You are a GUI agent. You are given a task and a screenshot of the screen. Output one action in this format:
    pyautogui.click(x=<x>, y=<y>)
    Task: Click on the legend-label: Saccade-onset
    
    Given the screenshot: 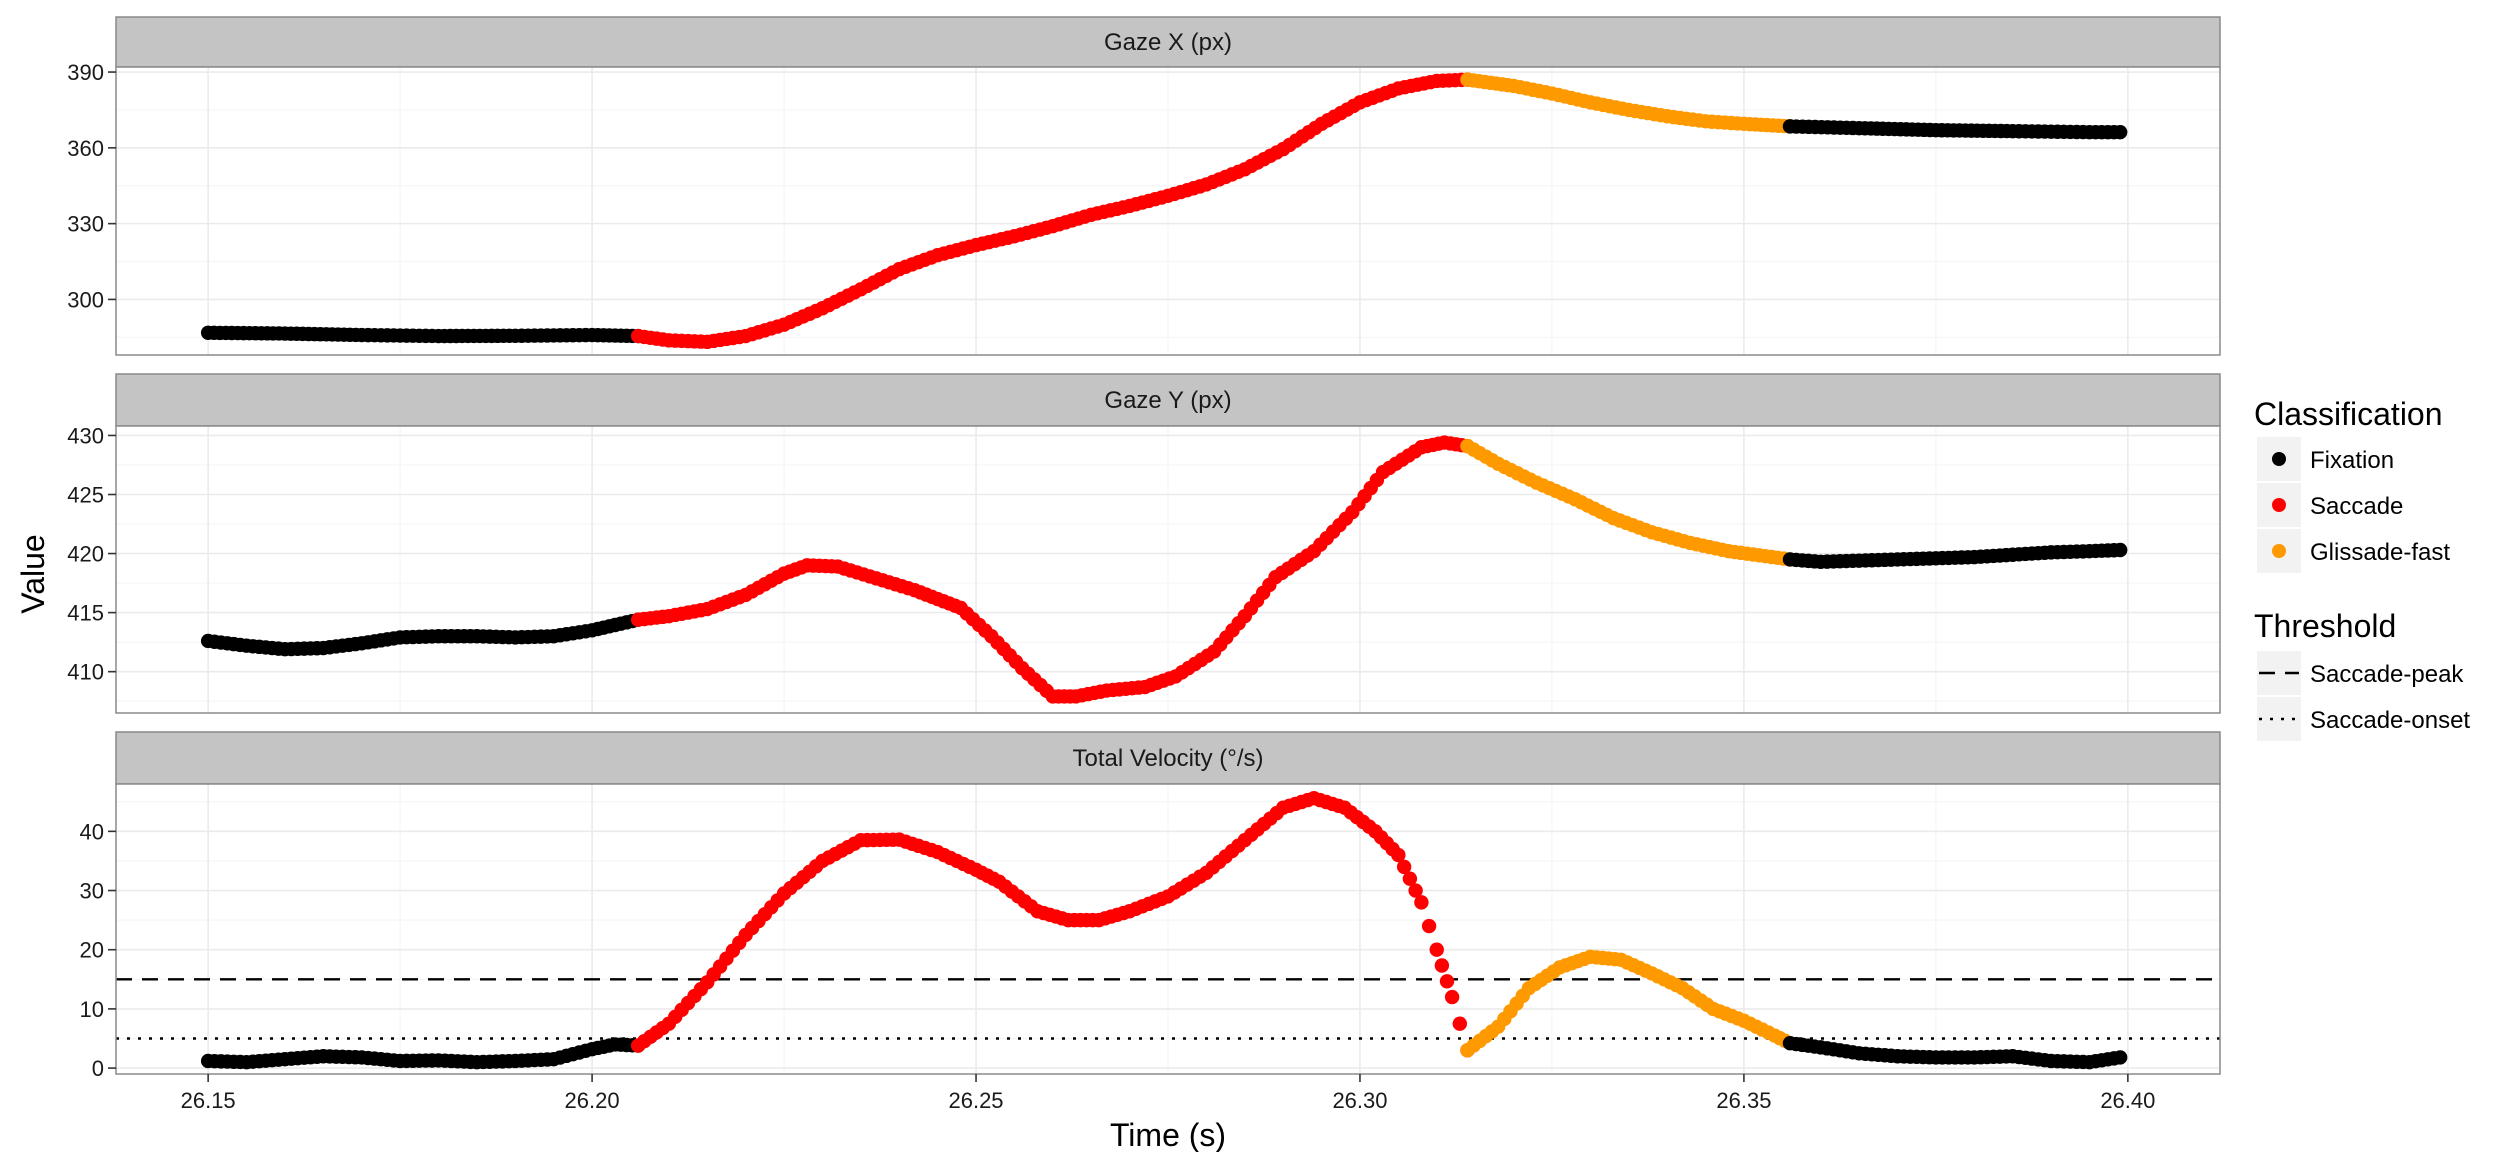 What is the action you would take?
    pyautogui.click(x=2390, y=720)
    